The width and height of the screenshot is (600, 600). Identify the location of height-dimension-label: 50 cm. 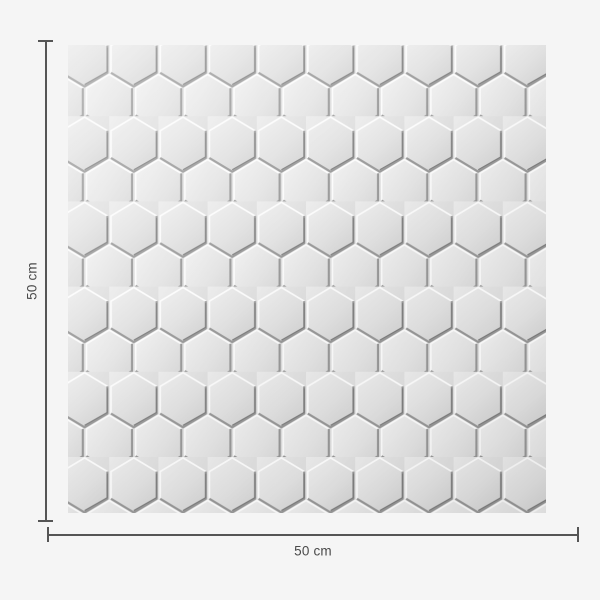
(32, 281).